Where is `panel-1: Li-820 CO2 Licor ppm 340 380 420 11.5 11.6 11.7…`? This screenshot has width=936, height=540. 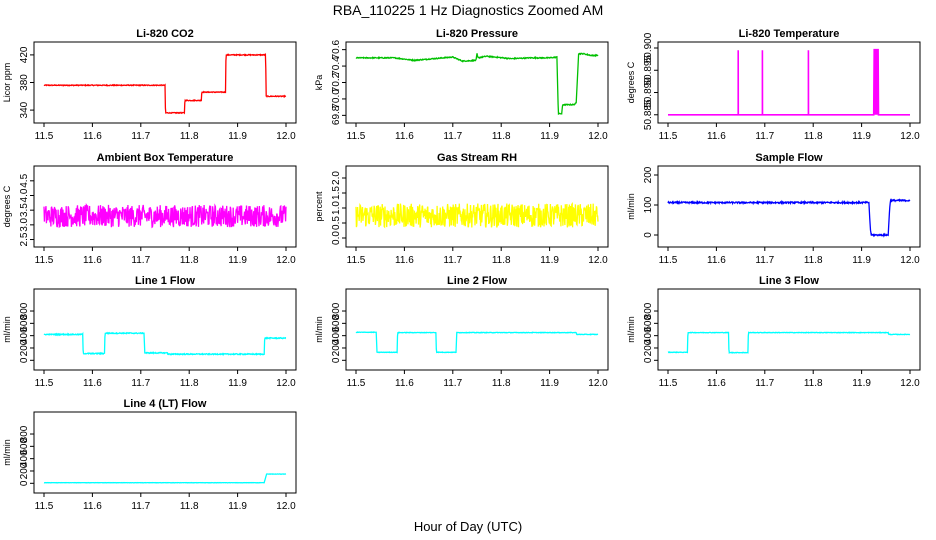
panel-1: Li-820 CO2 Licor ppm 340 380 420 11.5 11.6 11.7… is located at coordinates (149, 85).